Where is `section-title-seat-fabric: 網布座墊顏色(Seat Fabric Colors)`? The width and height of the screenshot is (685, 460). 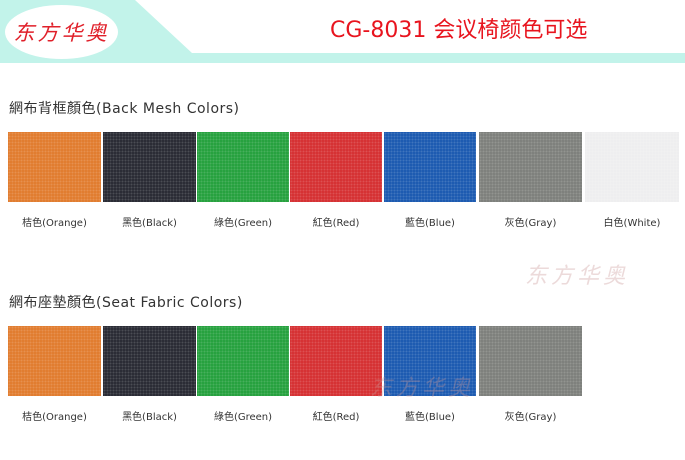
section-title-seat-fabric: 網布座墊顏色(Seat Fabric Colors) is located at coordinates (126, 303).